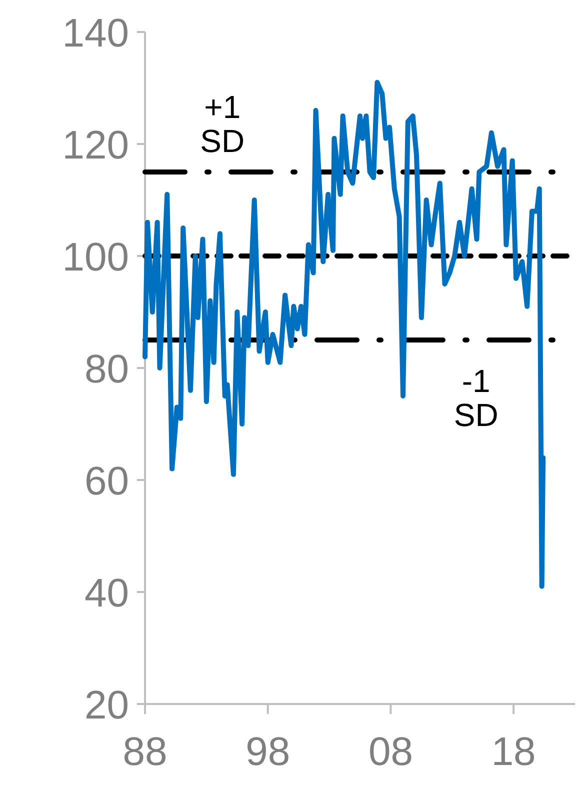  Describe the element at coordinates (513, 752) in the screenshot. I see `x-tick-label: 18` at that location.